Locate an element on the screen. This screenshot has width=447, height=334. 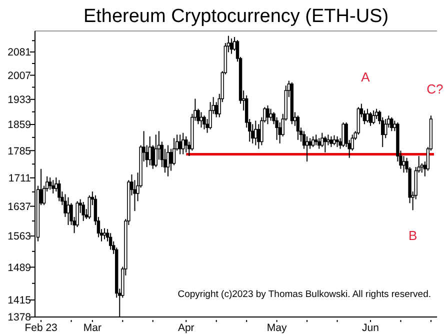
x-tick-label: Apr is located at coordinates (186, 328).